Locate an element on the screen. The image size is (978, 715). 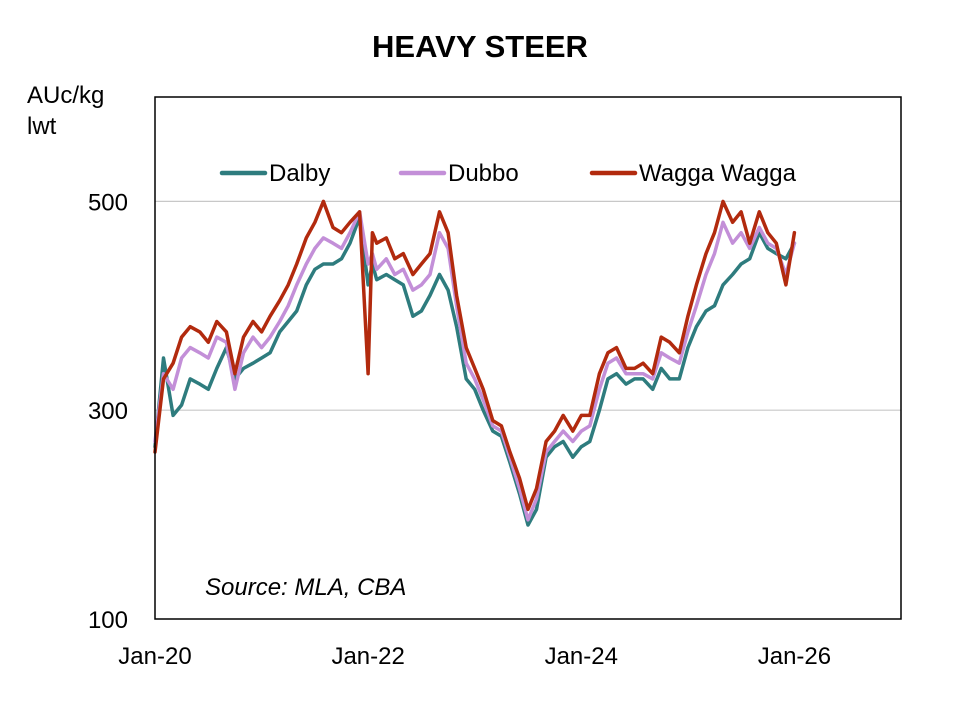
source-note: Source: MLA, CBA is located at coordinates (305, 587).